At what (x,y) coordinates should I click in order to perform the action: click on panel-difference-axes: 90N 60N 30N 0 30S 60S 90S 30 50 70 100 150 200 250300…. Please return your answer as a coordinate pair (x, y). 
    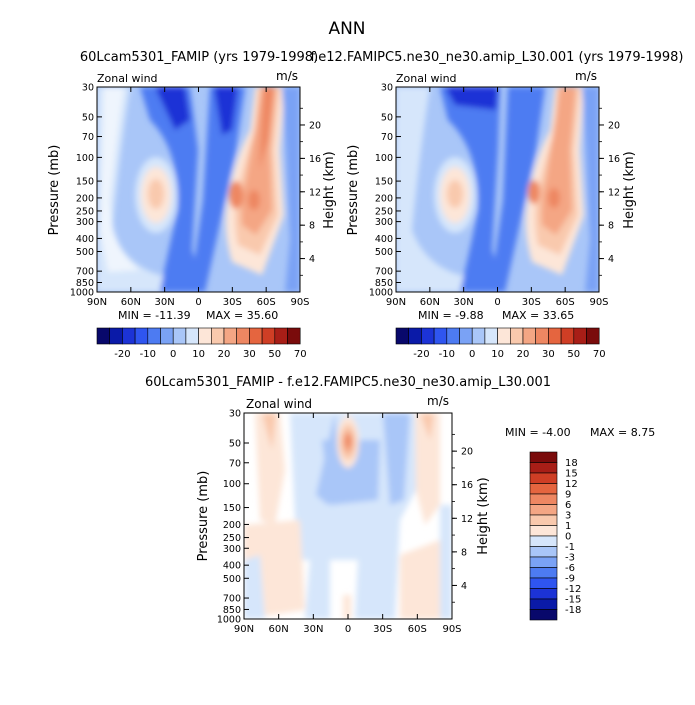
    Looking at the image, I should click on (345, 522).